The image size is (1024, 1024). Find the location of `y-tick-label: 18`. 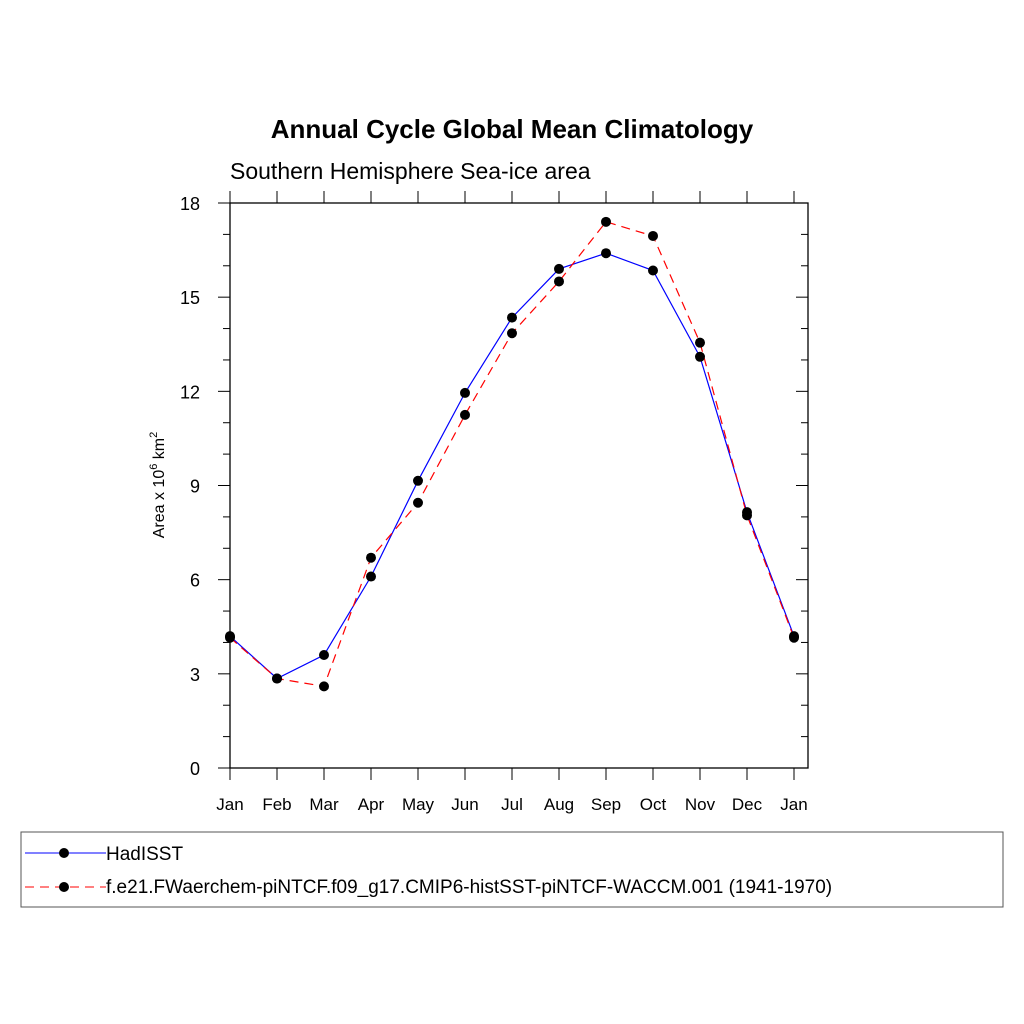

y-tick-label: 18 is located at coordinates (190, 204).